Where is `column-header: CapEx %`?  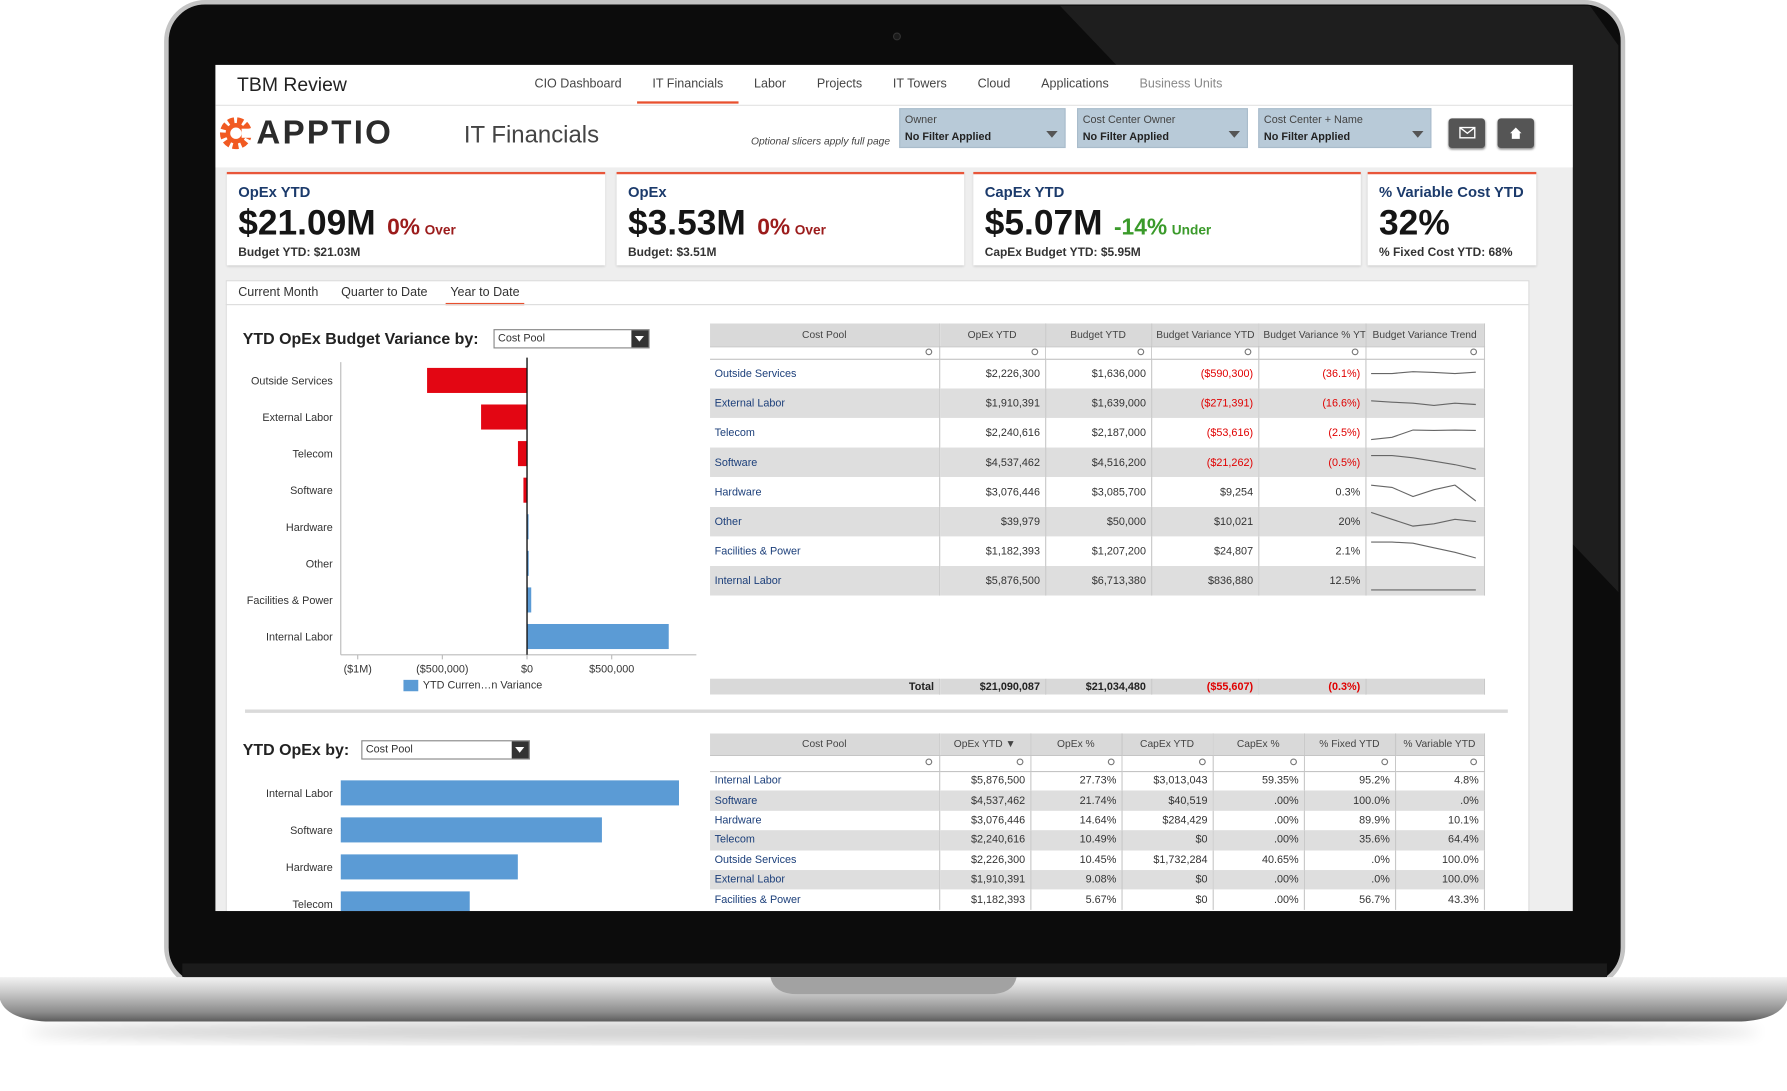
column-header: CapEx % is located at coordinates (1258, 744).